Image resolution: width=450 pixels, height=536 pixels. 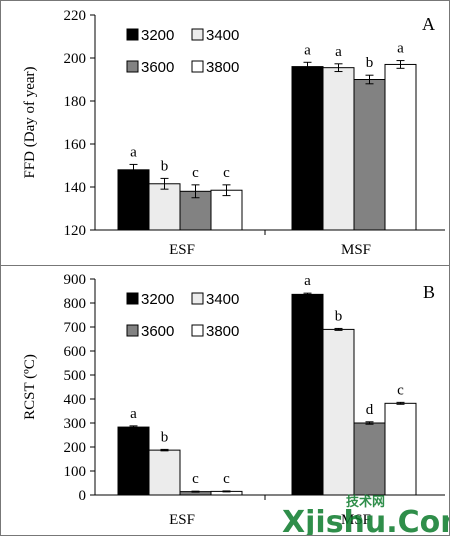 I want to click on panel-a-y-tick-label: 200, so click(x=75, y=59).